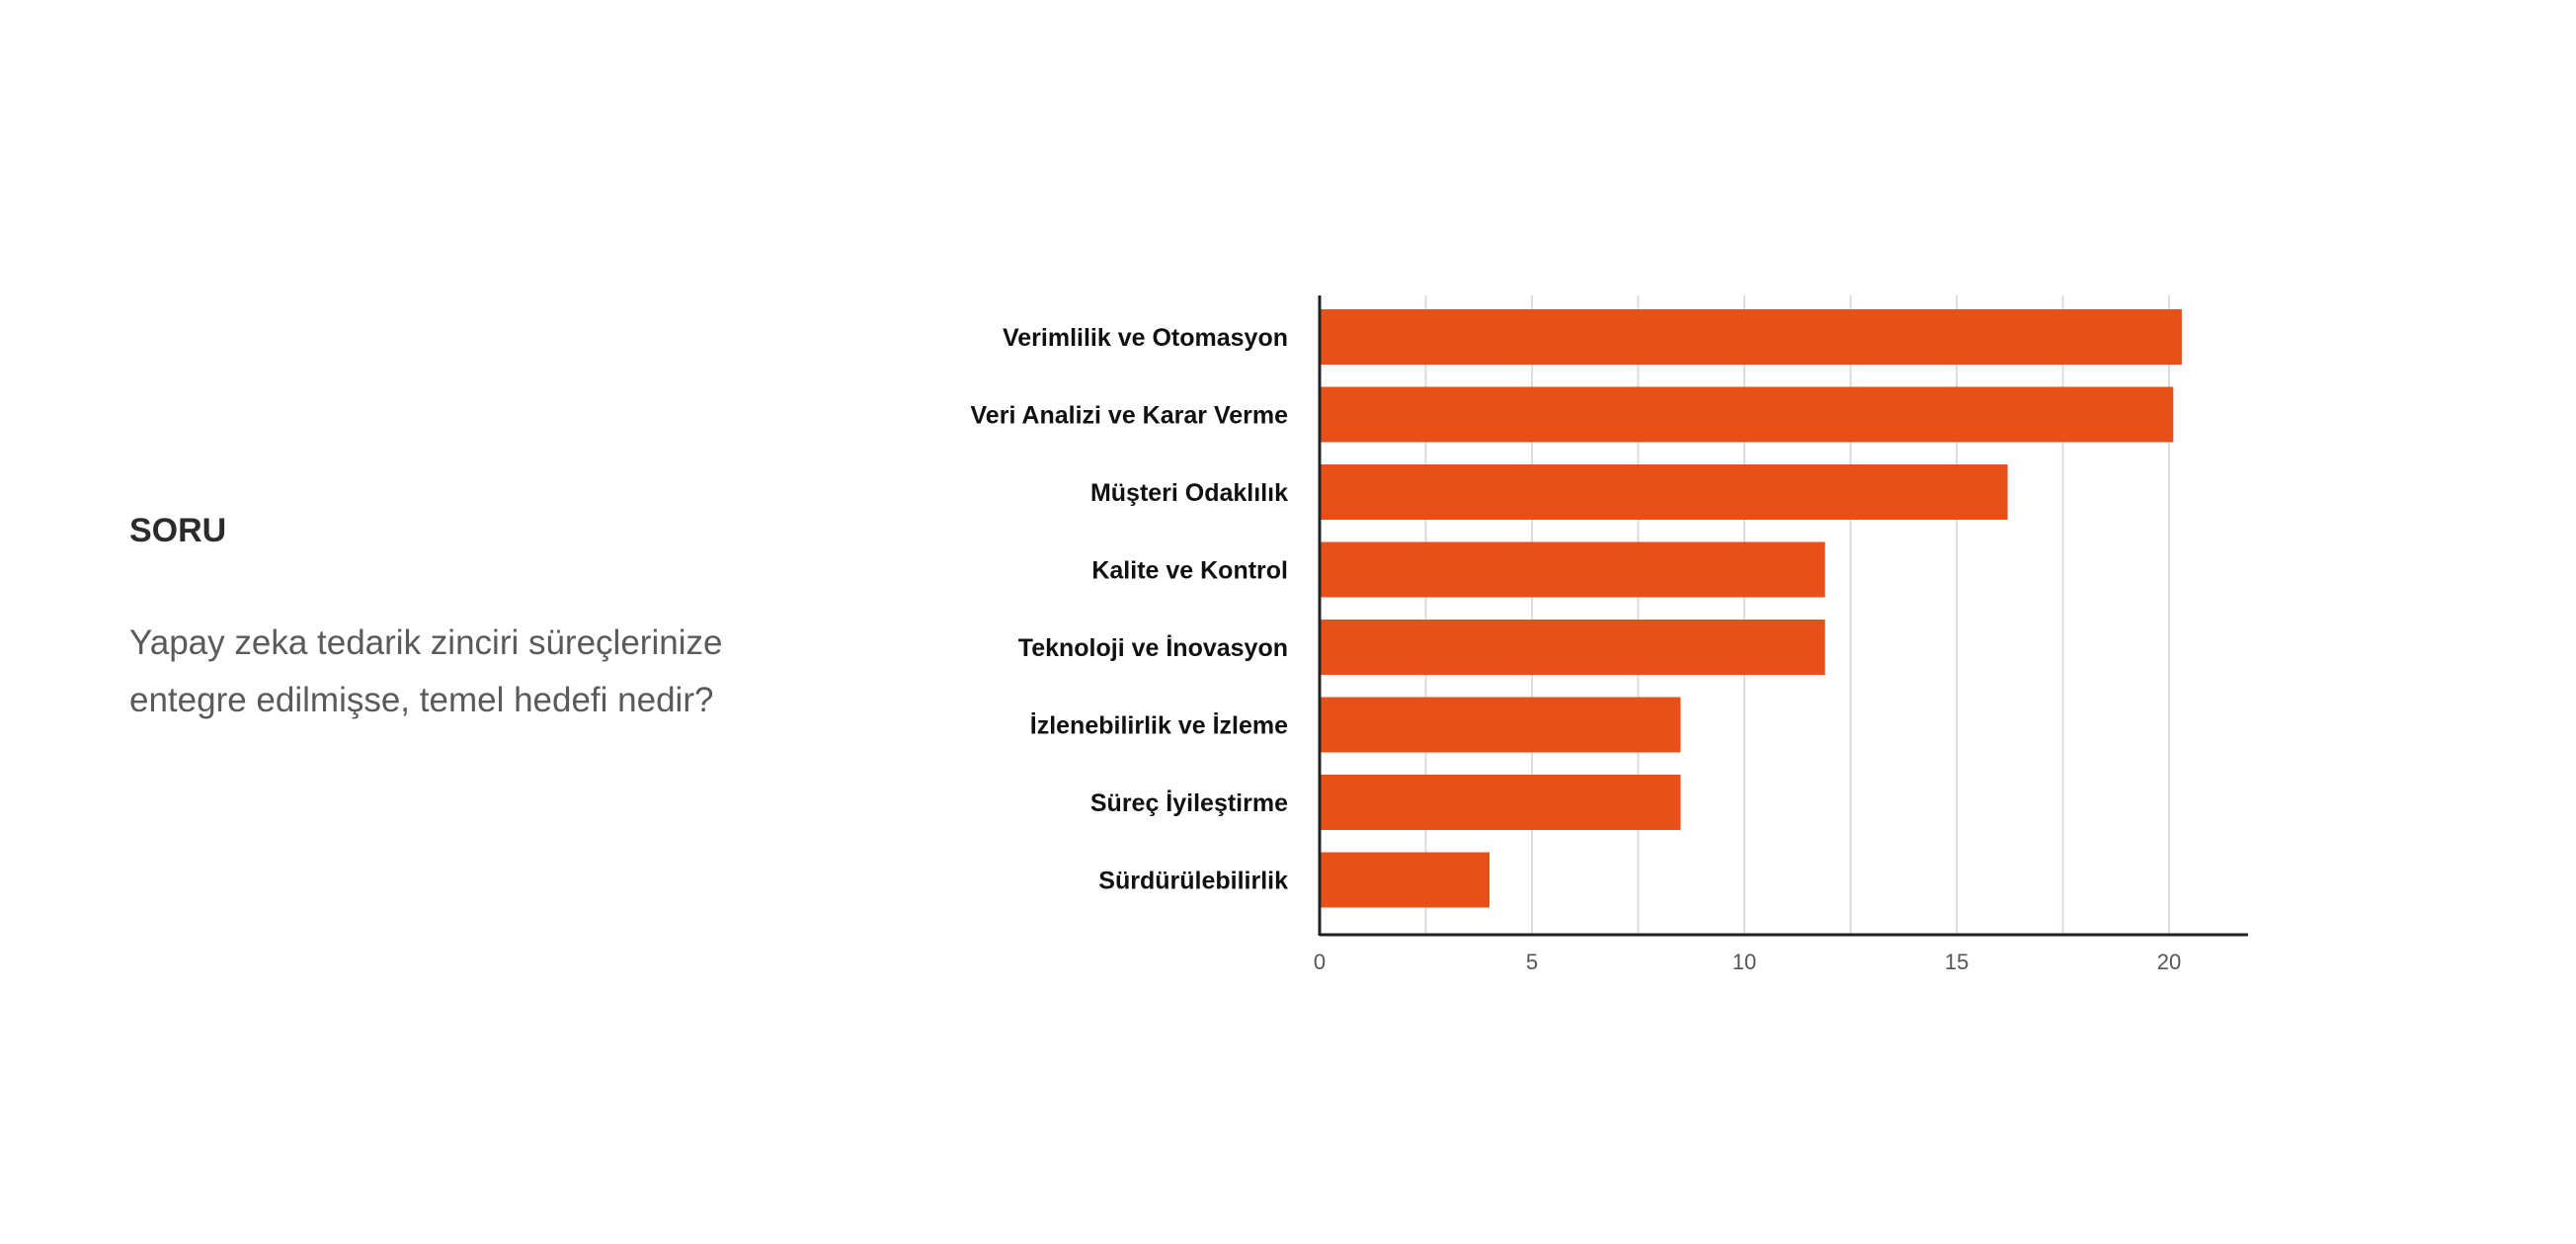  Describe the element at coordinates (1189, 803) in the screenshot. I see `category-label: Süreç İyileştirme` at that location.